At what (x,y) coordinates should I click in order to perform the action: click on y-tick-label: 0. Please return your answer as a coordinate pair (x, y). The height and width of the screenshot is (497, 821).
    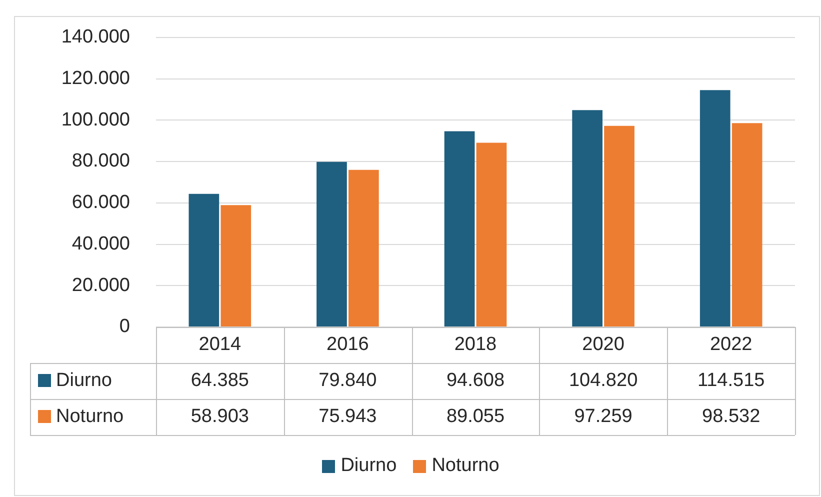
    Looking at the image, I should click on (124, 327).